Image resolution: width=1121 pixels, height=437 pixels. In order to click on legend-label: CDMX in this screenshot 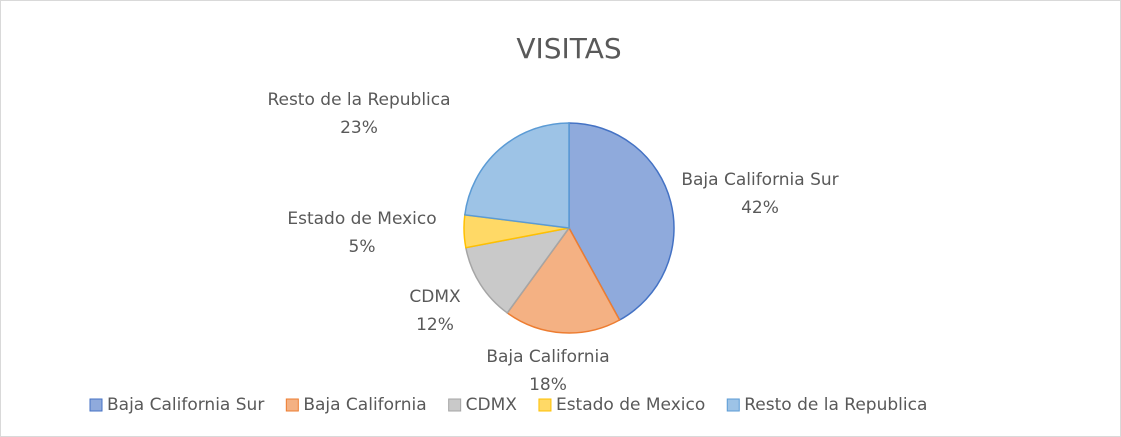, I will do `click(492, 405)`.